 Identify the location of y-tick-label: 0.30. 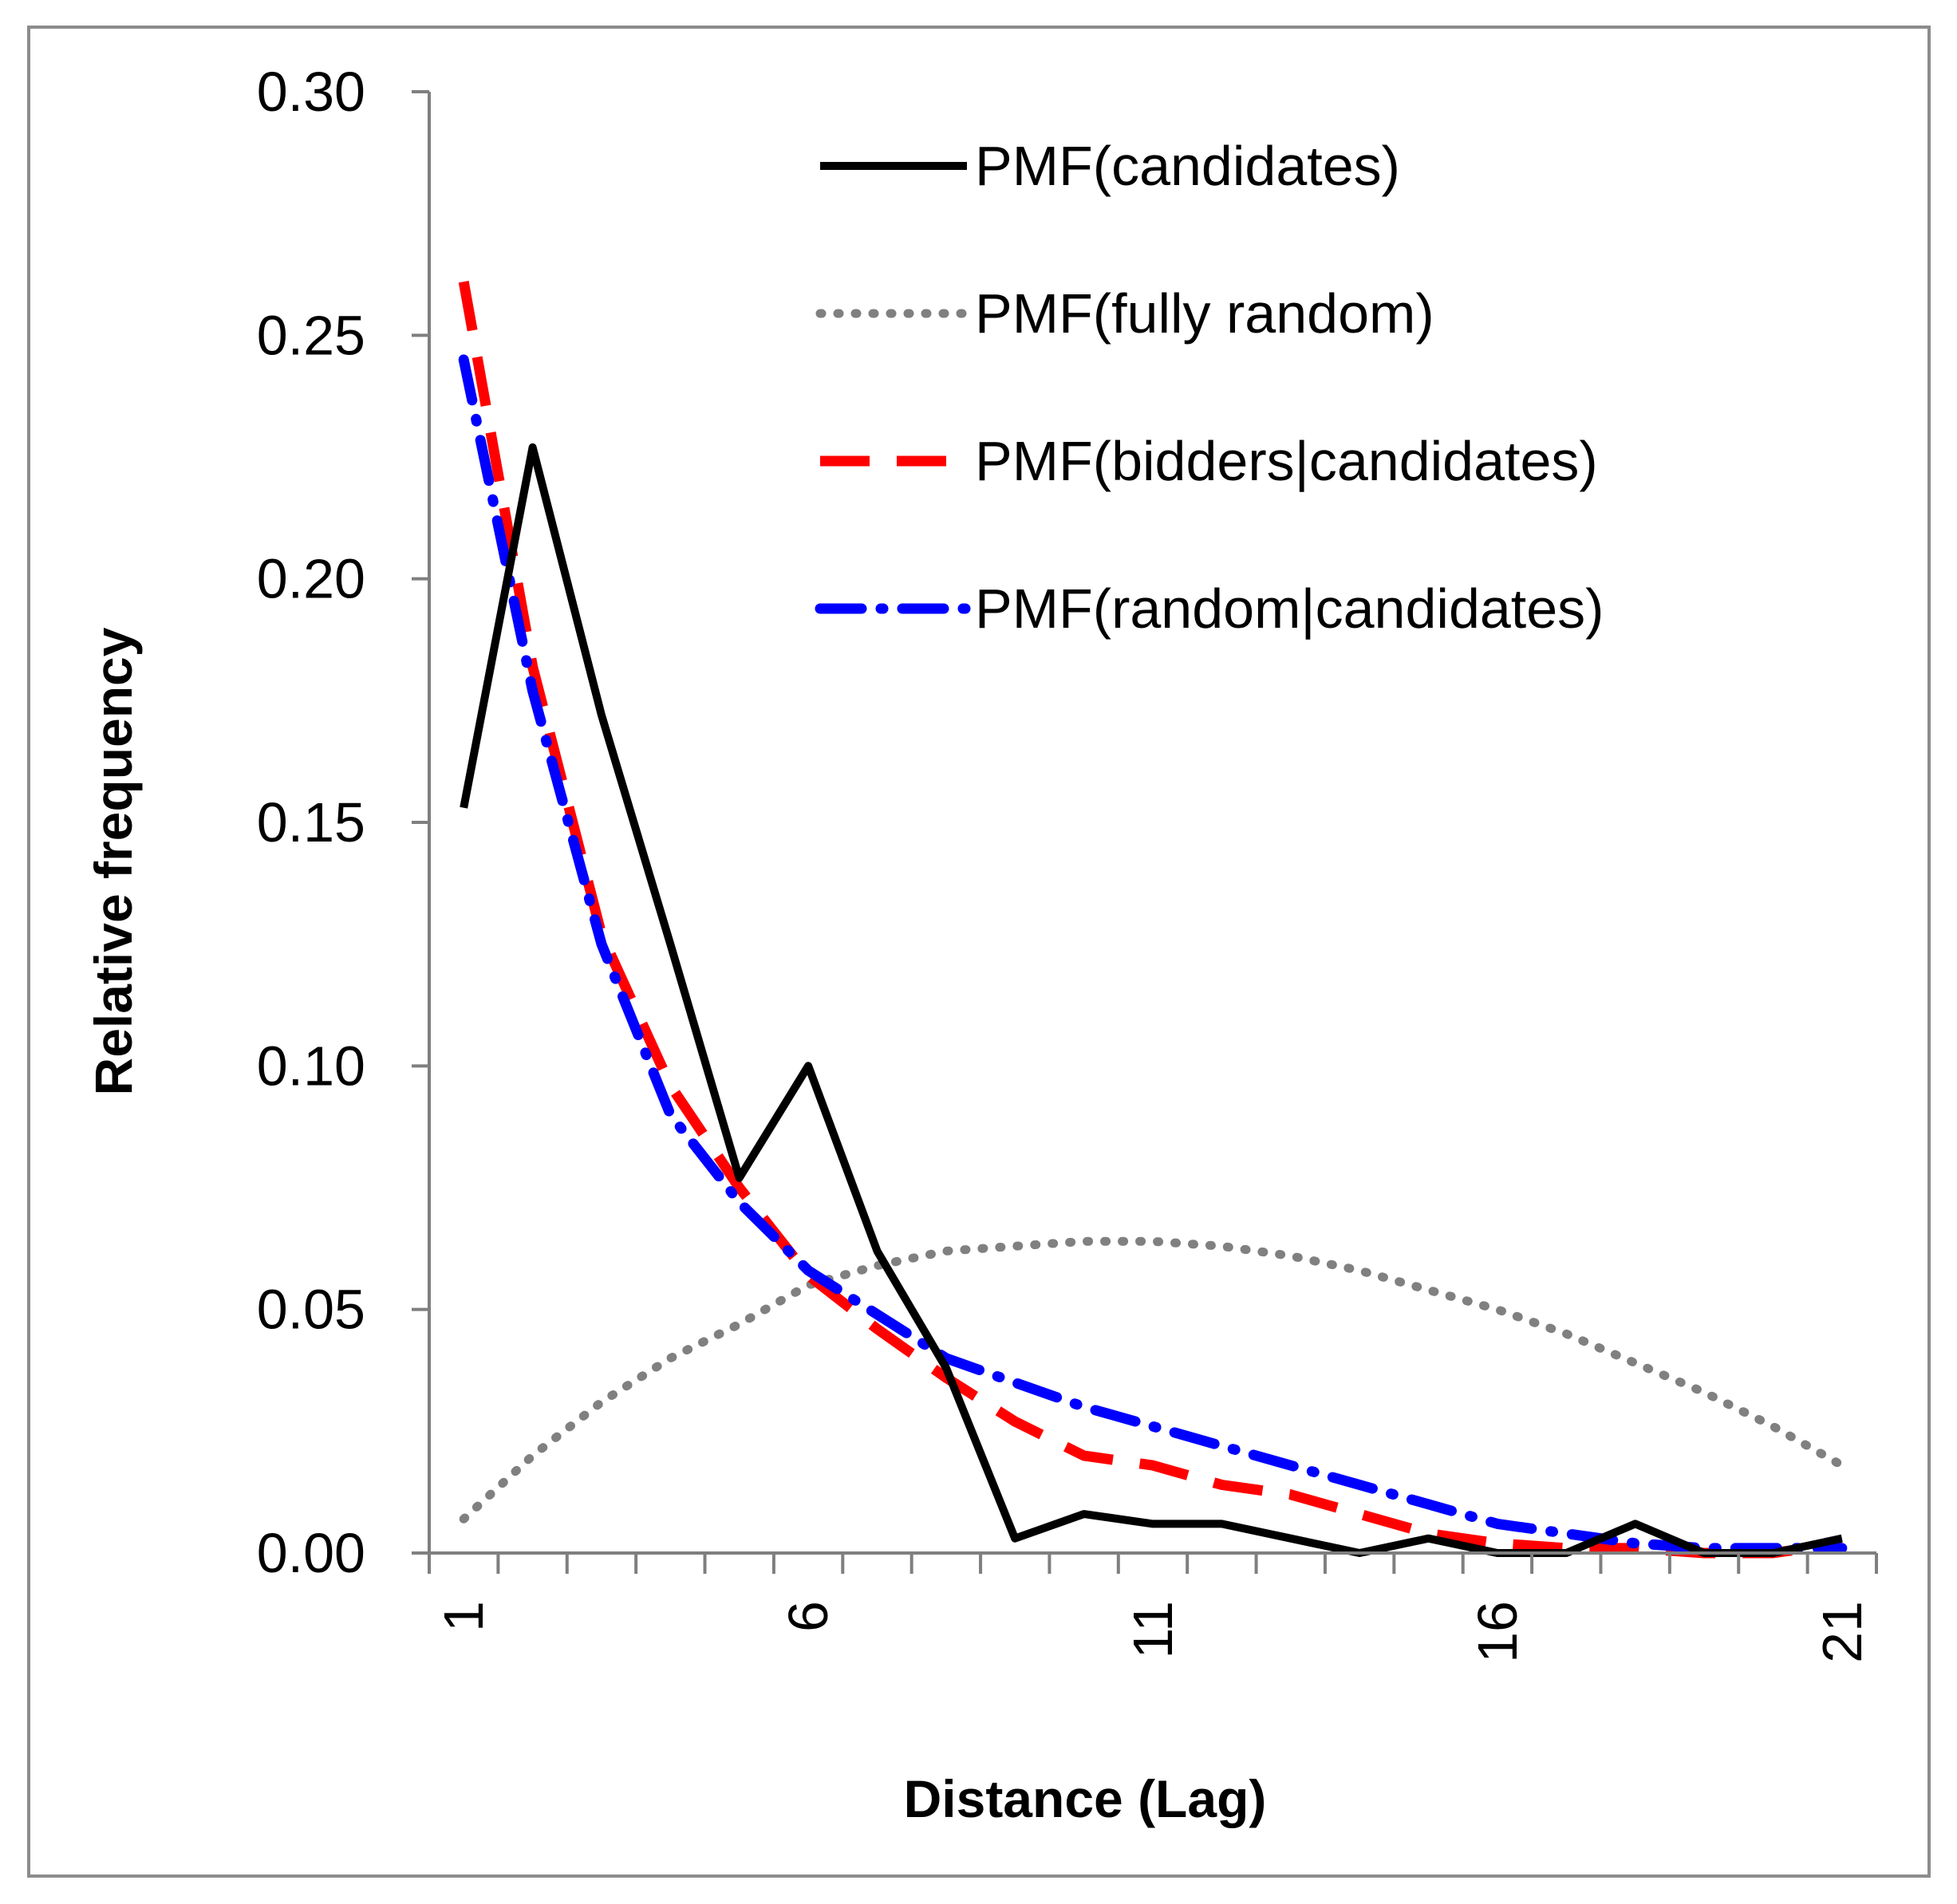
(311, 92).